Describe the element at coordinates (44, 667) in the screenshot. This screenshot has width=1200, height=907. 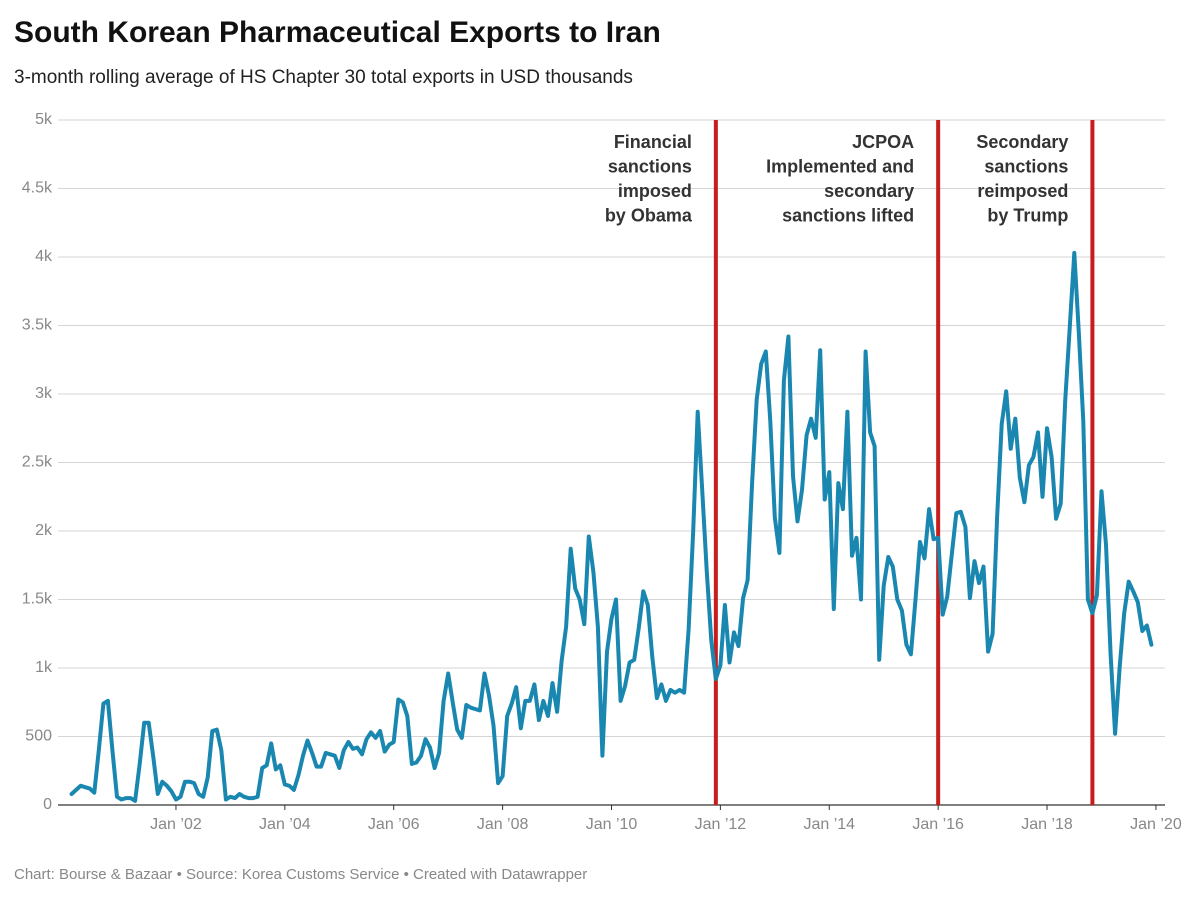
I see `y-tick-label: 1k` at that location.